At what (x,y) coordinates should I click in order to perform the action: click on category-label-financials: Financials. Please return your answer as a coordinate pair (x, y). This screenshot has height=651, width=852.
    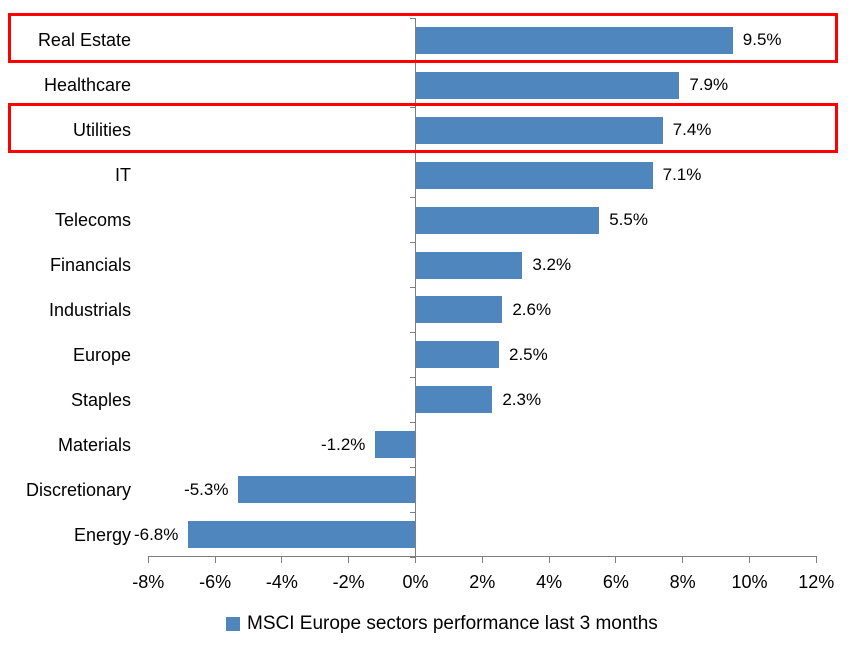
    Looking at the image, I should click on (90, 265).